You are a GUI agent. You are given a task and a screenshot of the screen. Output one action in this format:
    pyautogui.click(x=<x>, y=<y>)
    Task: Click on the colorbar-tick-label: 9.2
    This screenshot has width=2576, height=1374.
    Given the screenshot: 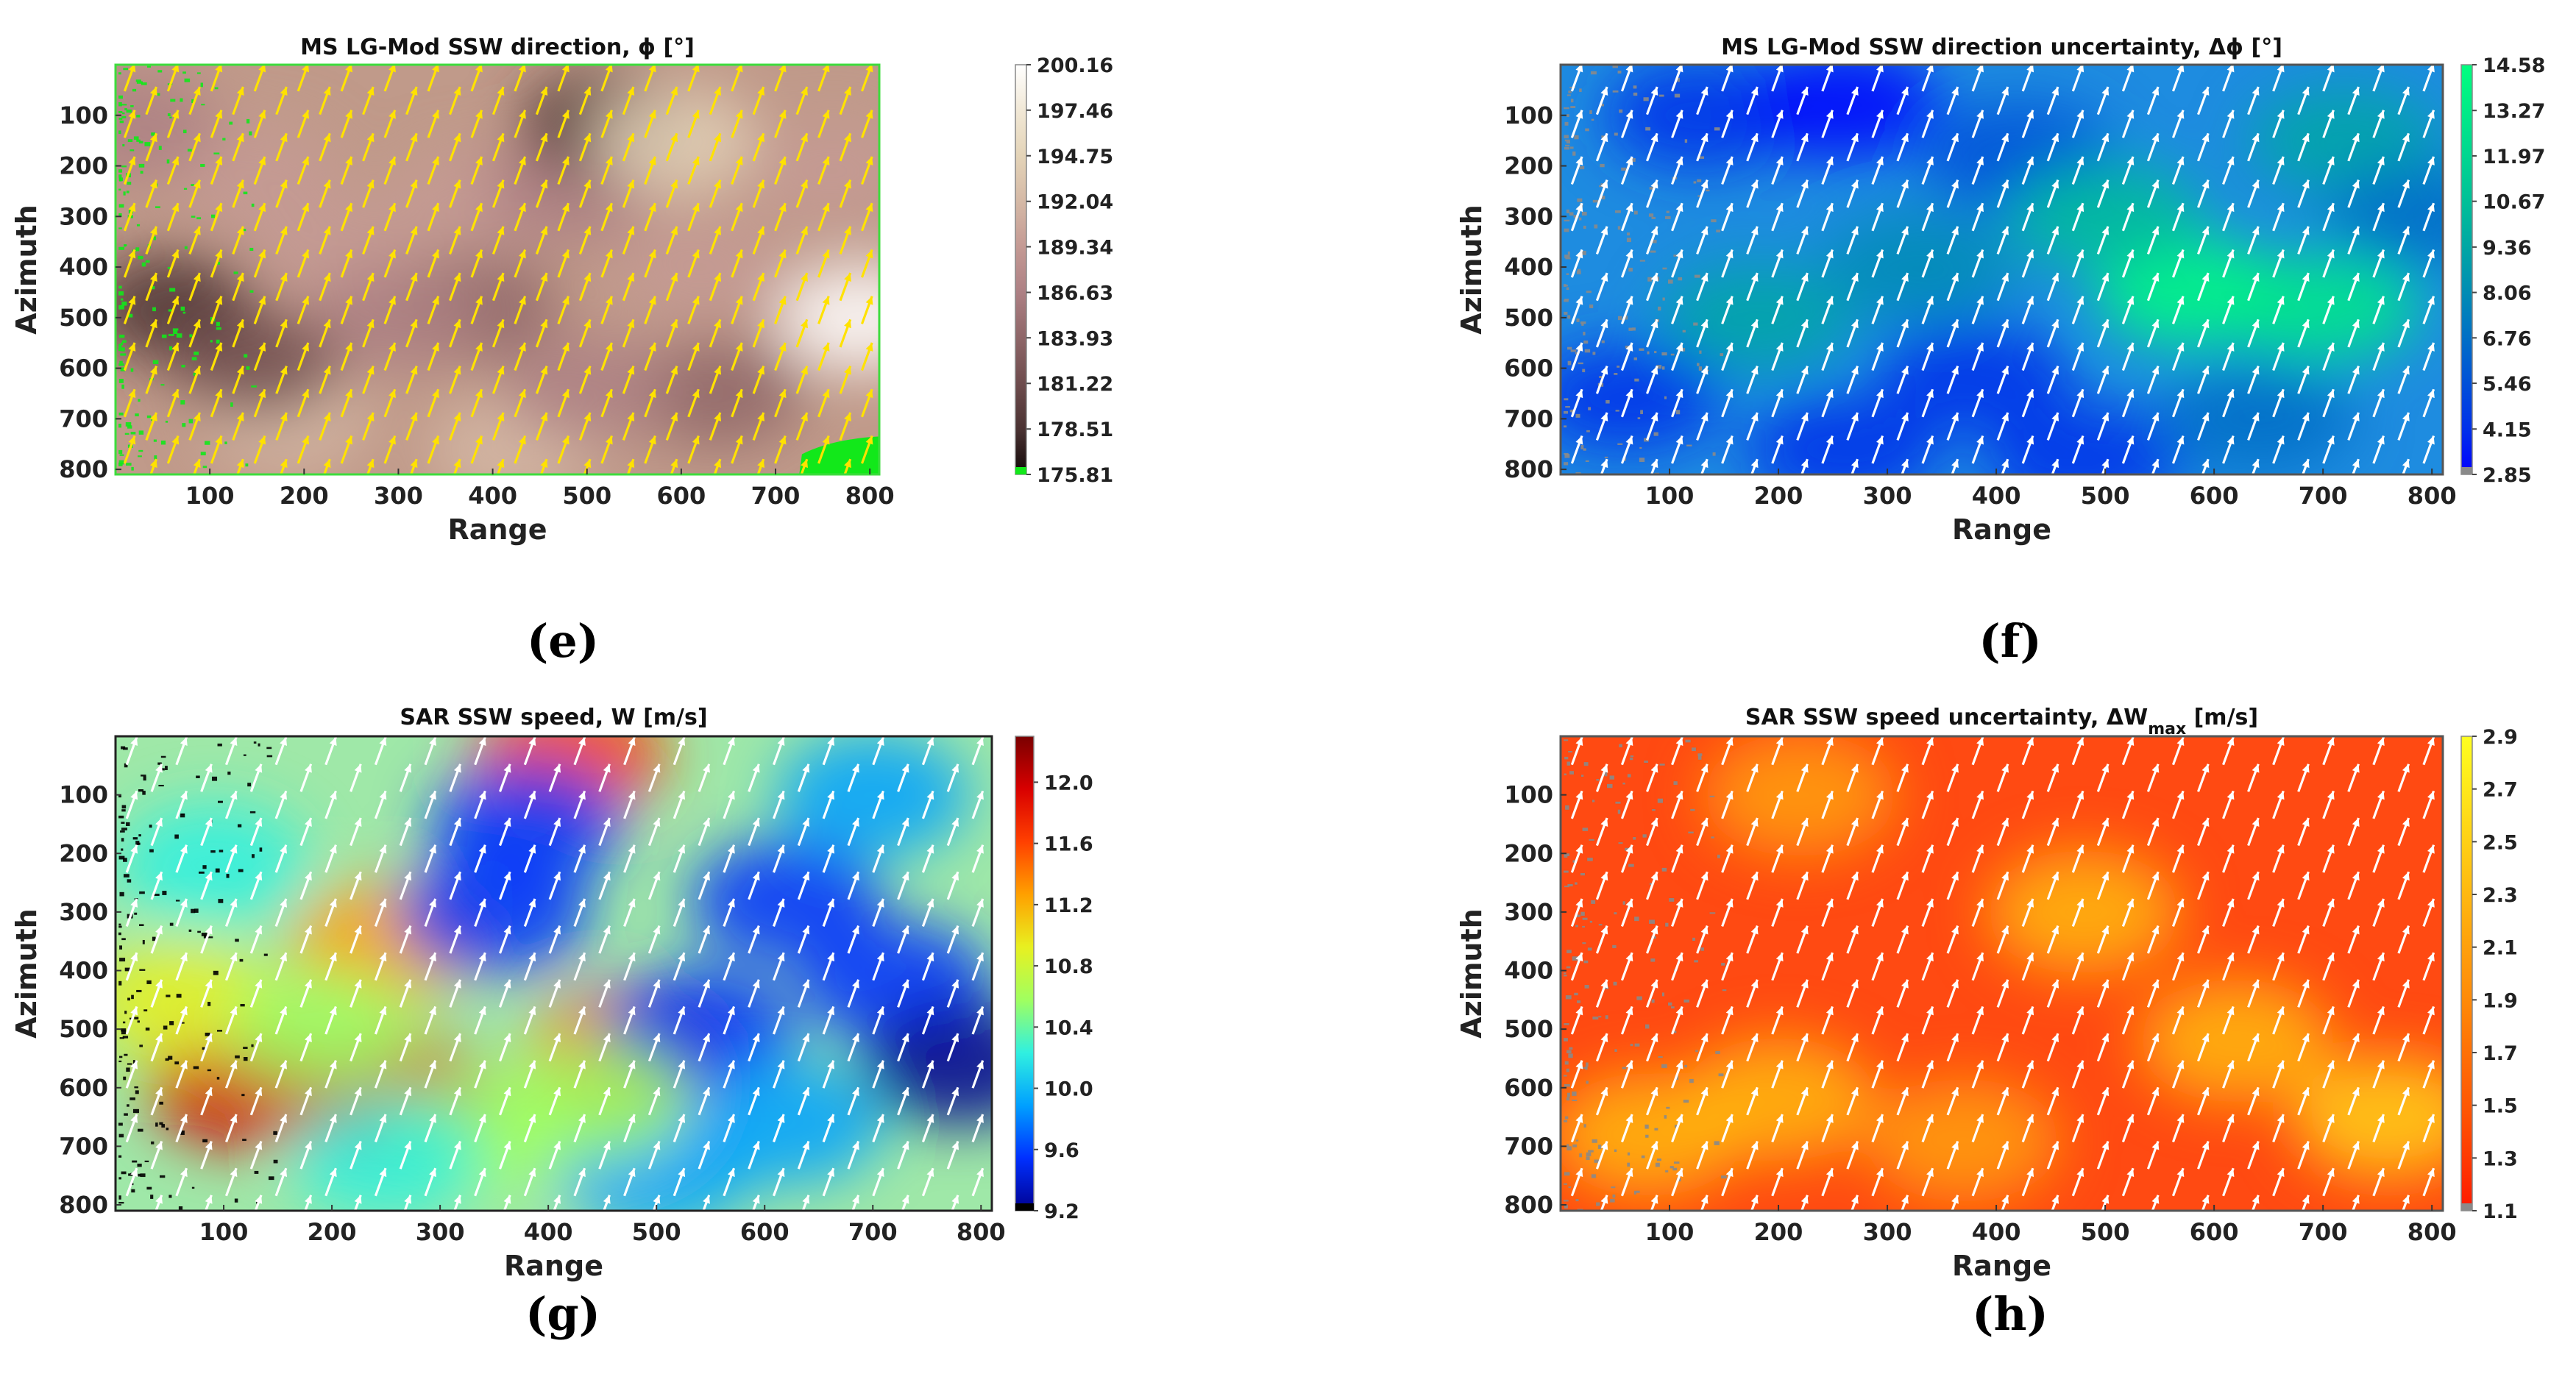 What is the action you would take?
    pyautogui.click(x=1061, y=1211)
    